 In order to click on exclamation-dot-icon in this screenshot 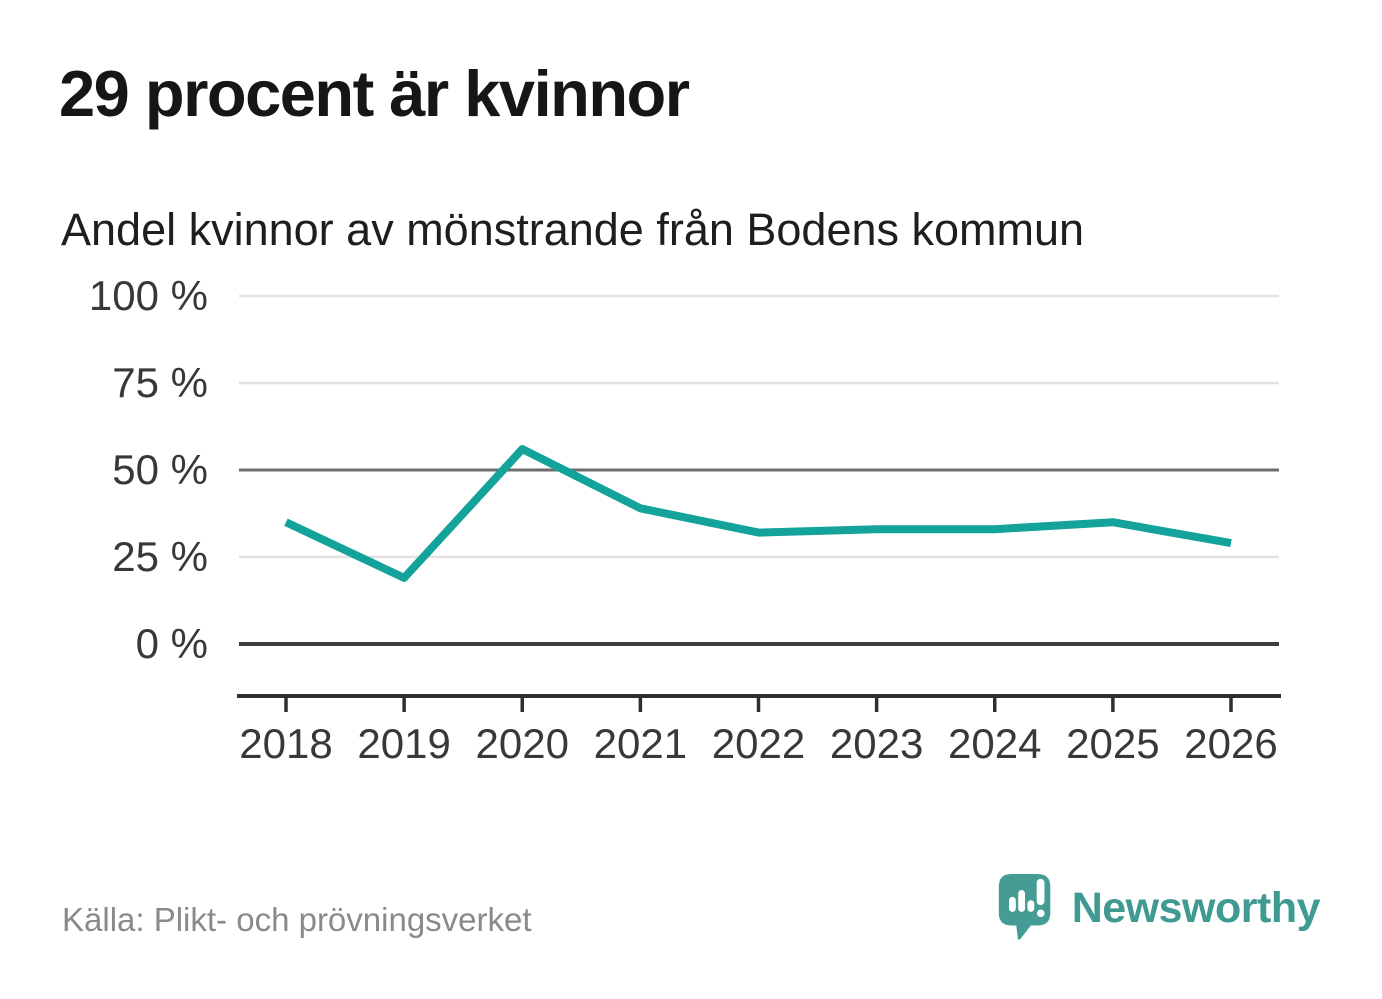, I will do `click(1040, 913)`.